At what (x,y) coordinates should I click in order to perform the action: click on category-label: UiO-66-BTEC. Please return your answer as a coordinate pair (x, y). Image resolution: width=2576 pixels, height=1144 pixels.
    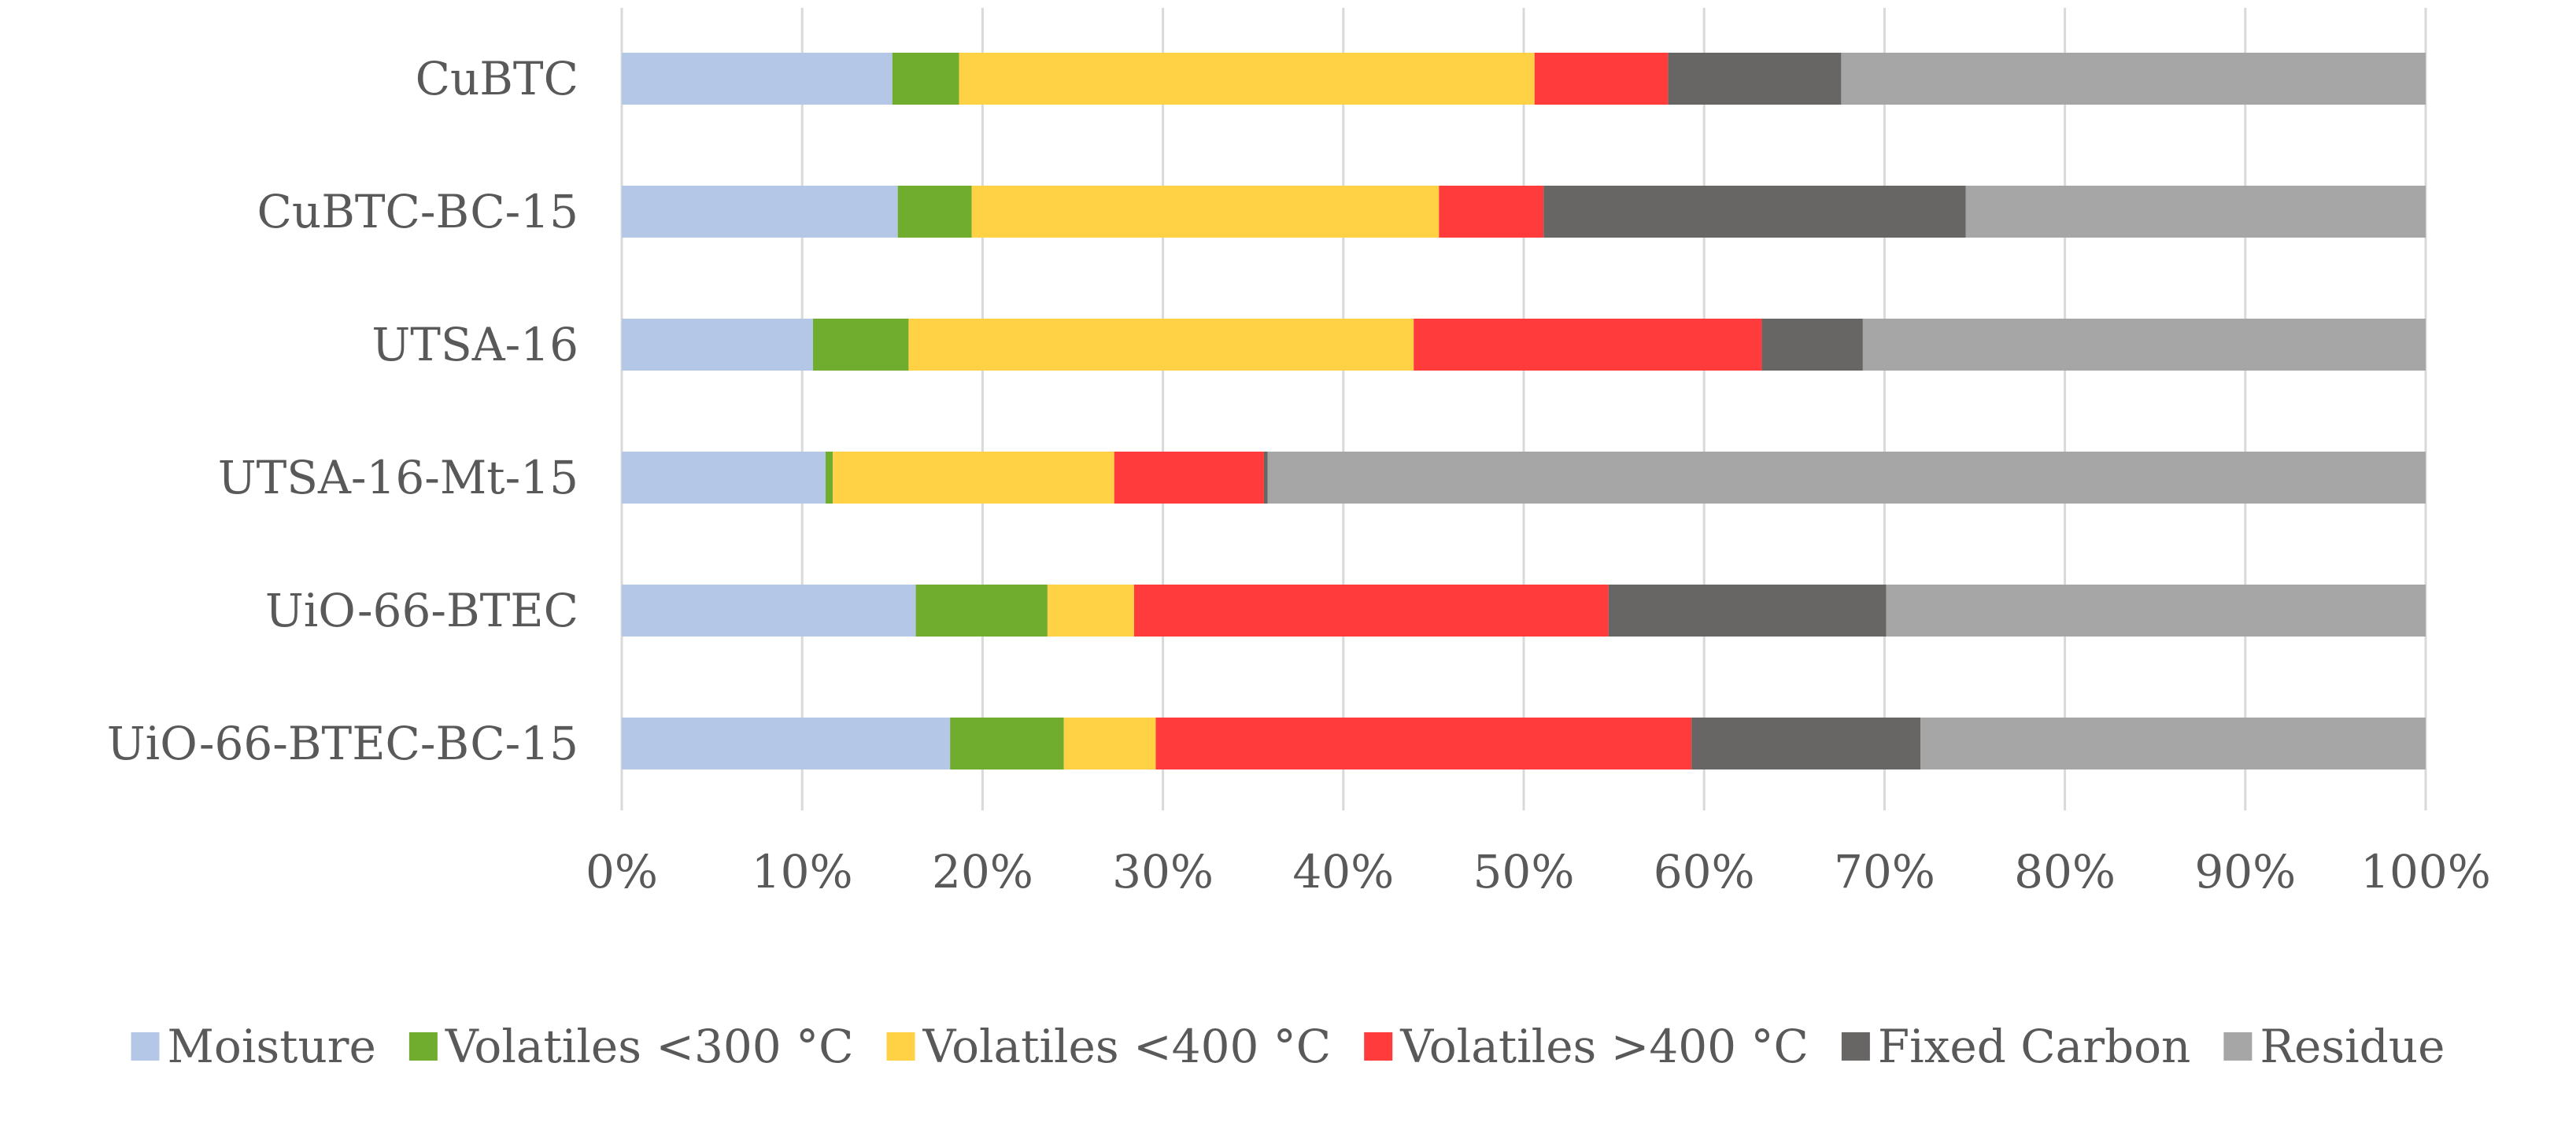
    Looking at the image, I should click on (421, 611).